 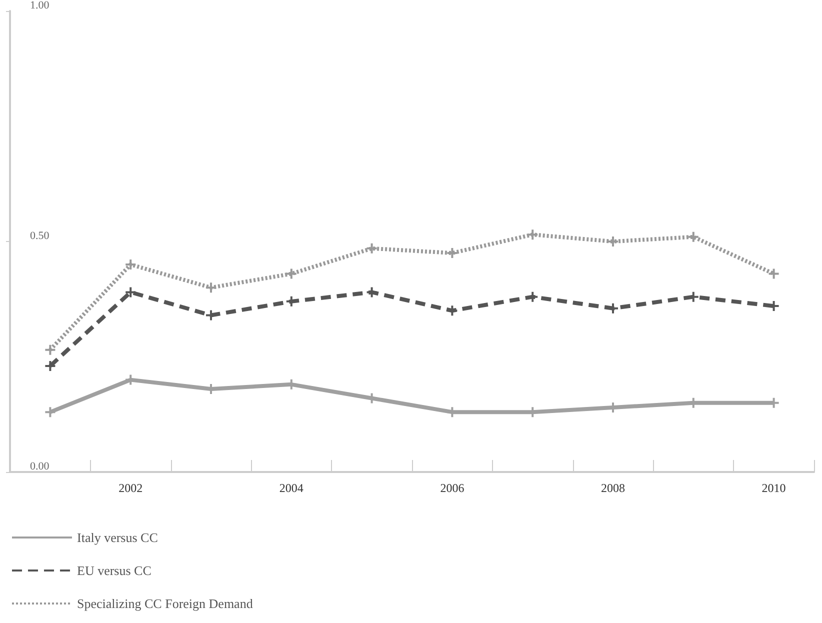 I want to click on legend-label: Specializing CC Foreign Demand, so click(x=165, y=603).